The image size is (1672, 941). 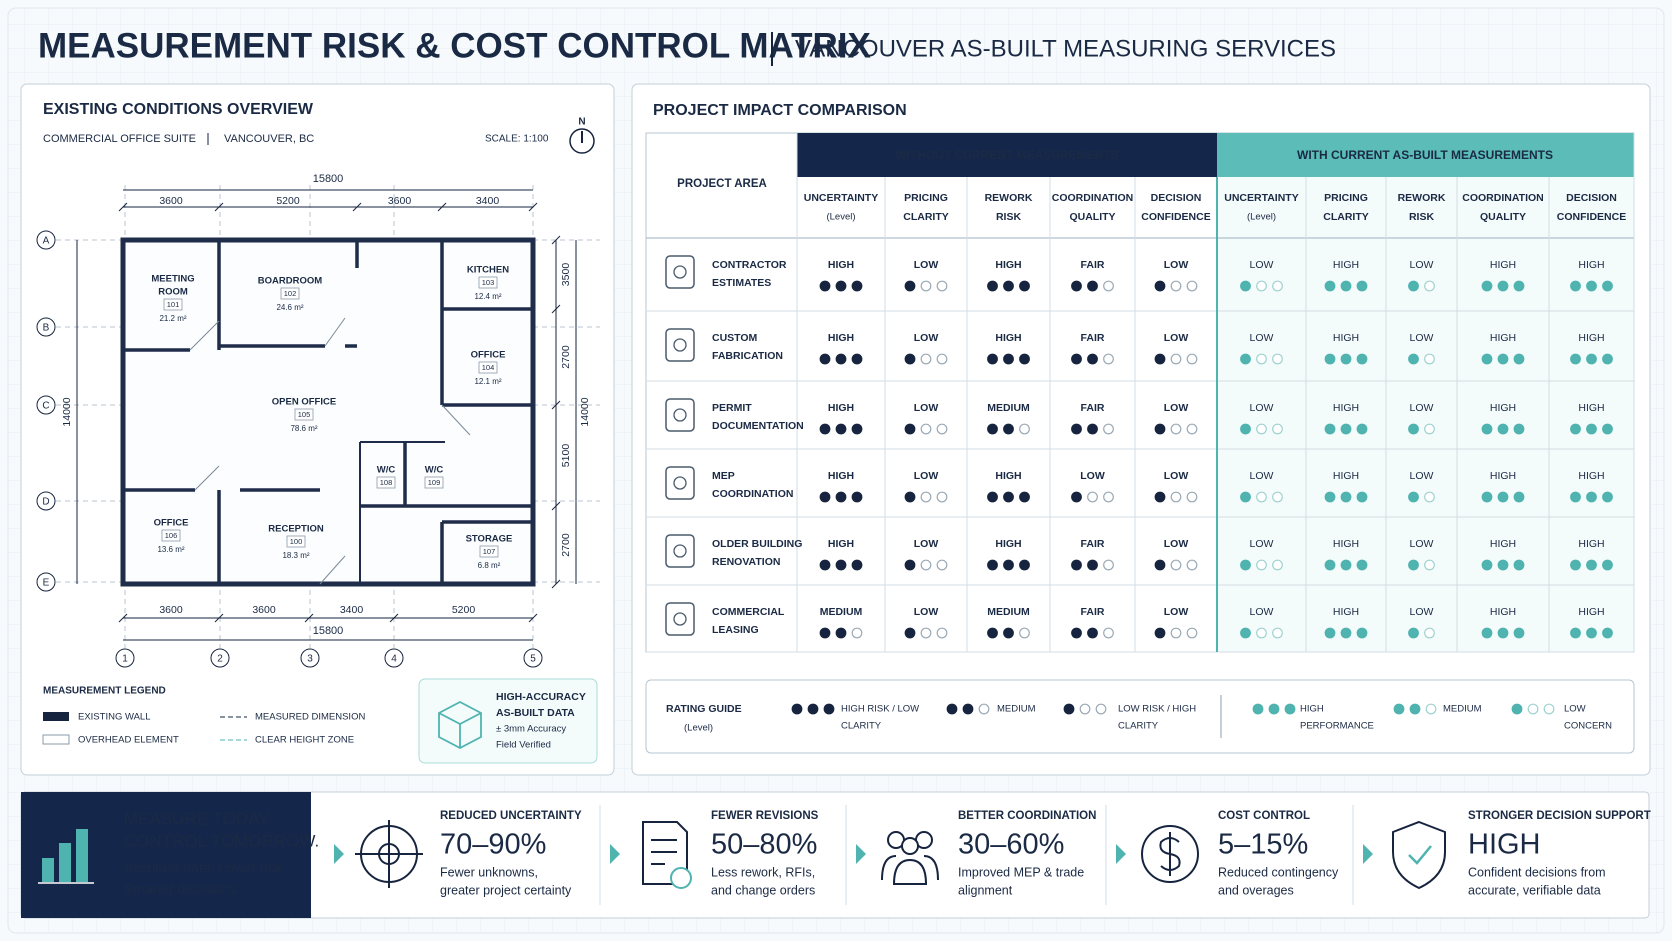 What do you see at coordinates (493, 845) in the screenshot?
I see `stat-value: 70–90%` at bounding box center [493, 845].